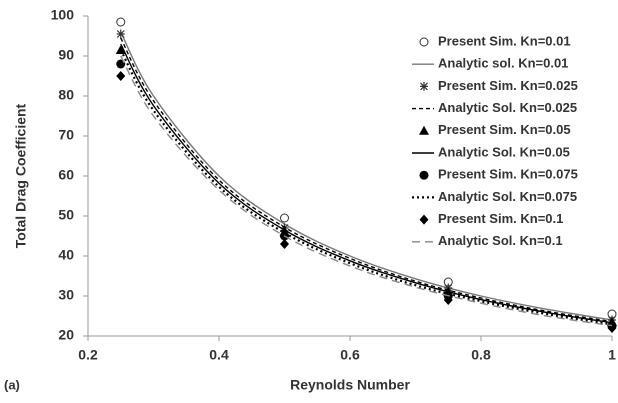 The image size is (618, 403). I want to click on y-tick-label: 20, so click(66, 335).